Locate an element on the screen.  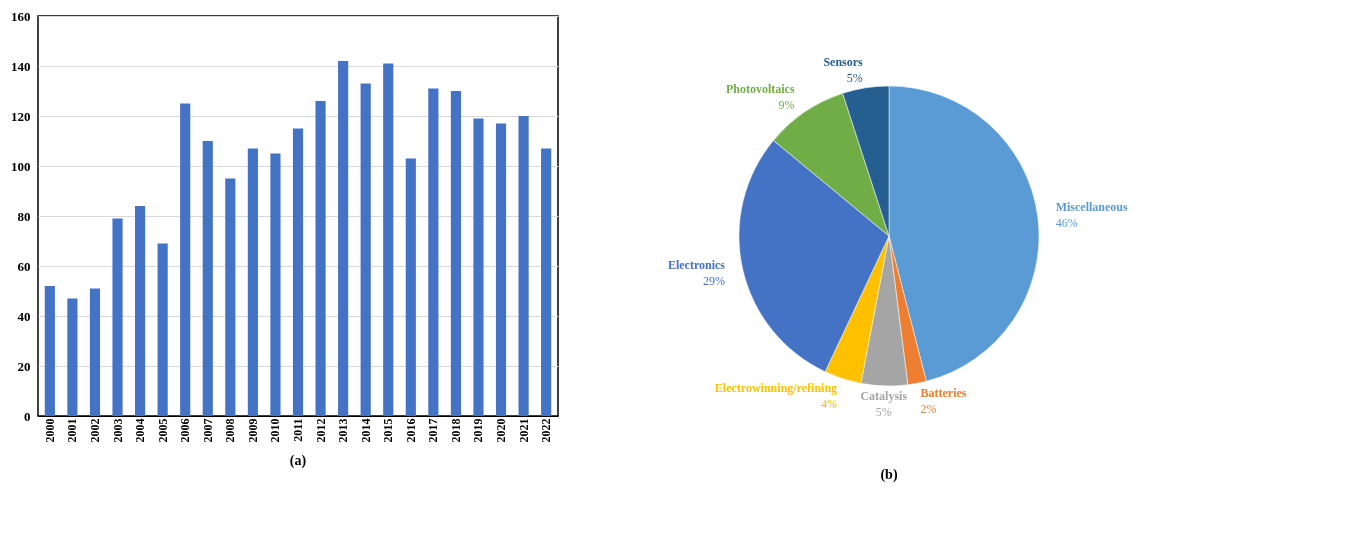
y-tick-label: 20 is located at coordinates (24, 366).